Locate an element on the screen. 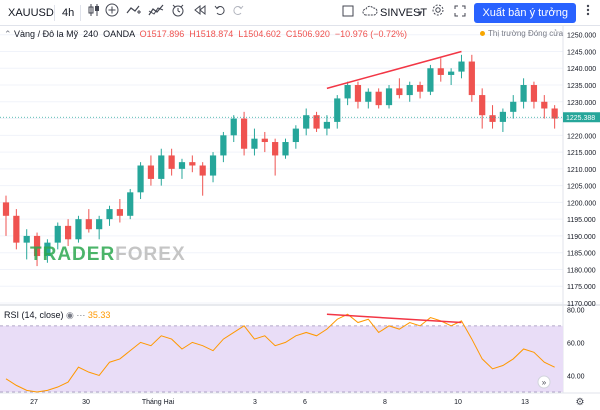 Image resolution: width=600 pixels, height=410 pixels. symbol-search-button: XAUUSD is located at coordinates (31, 13).